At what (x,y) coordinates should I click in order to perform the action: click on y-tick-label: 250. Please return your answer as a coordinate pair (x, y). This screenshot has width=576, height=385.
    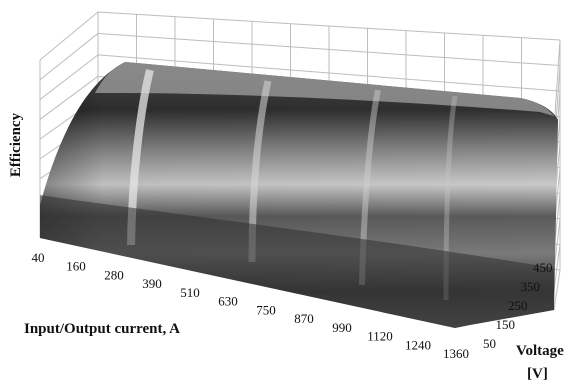
    Looking at the image, I should click on (518, 305).